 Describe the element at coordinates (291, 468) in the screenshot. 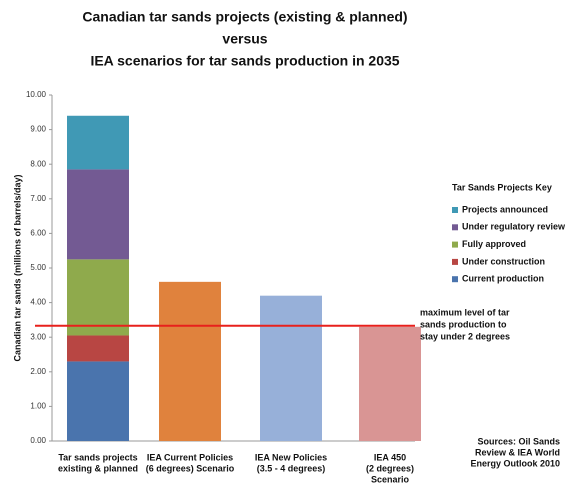

I see `x-tick-label: (3.5 - 4 degrees)` at that location.